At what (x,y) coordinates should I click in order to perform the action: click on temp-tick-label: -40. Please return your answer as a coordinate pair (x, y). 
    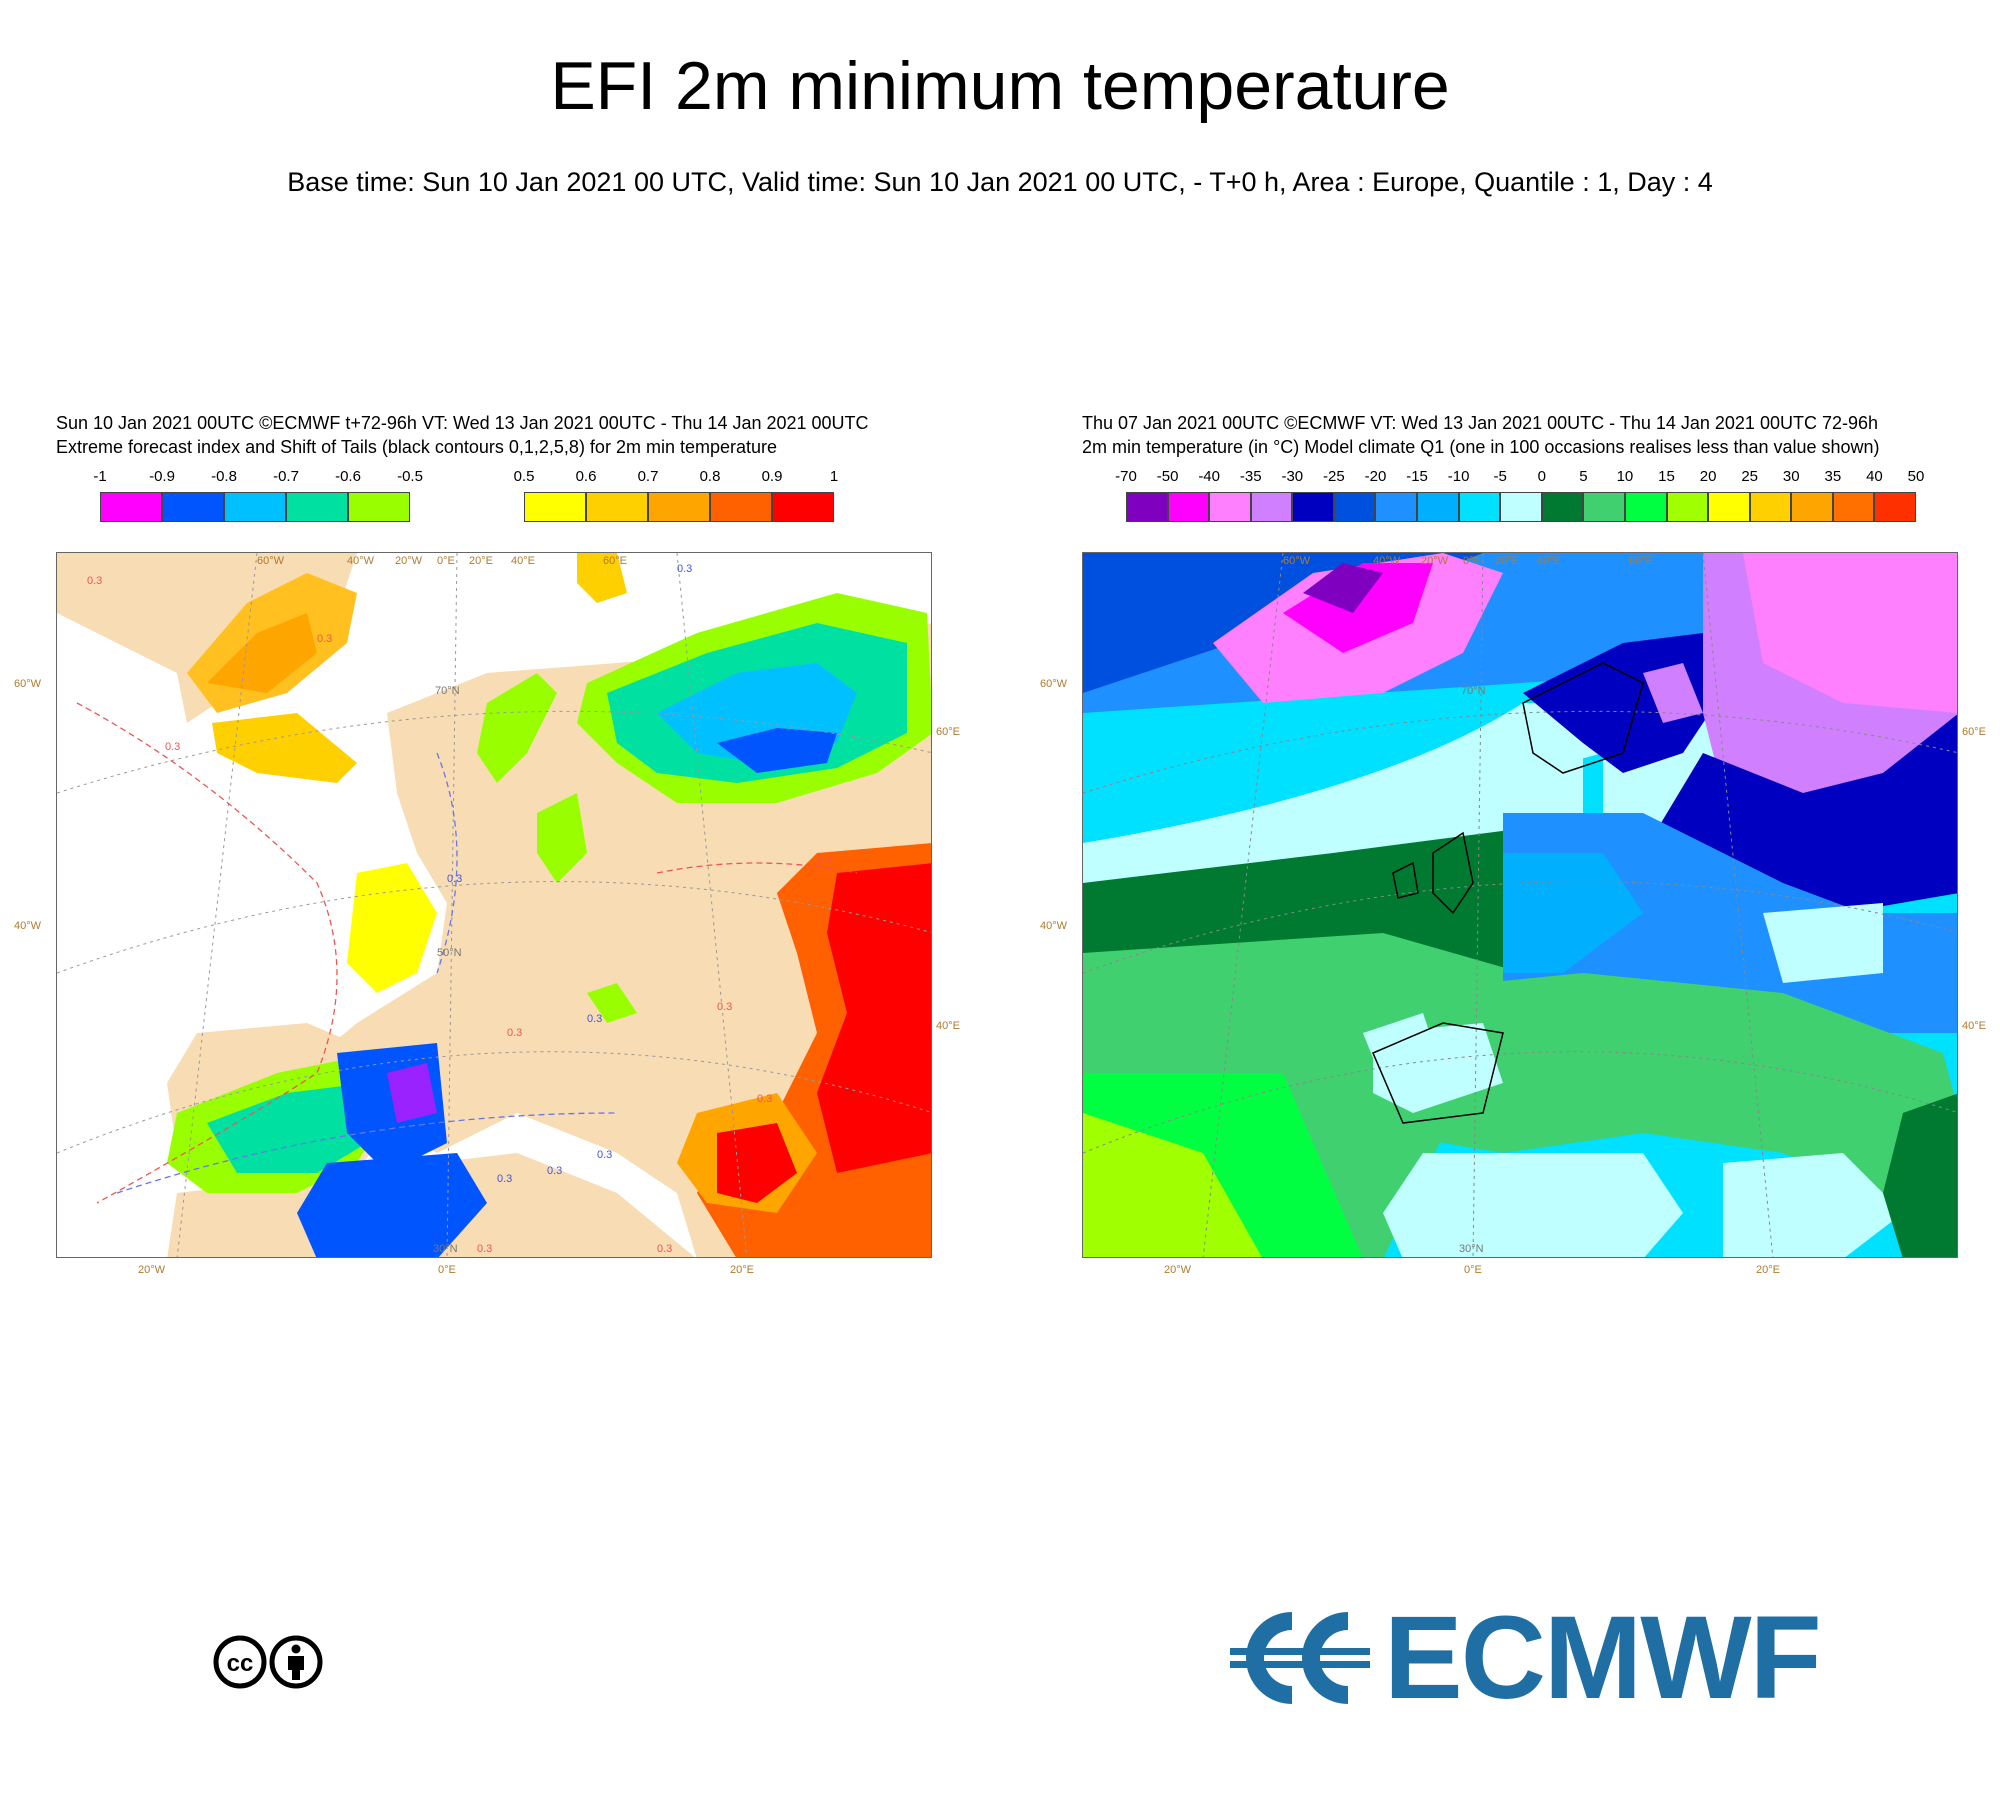
    Looking at the image, I should click on (1209, 476).